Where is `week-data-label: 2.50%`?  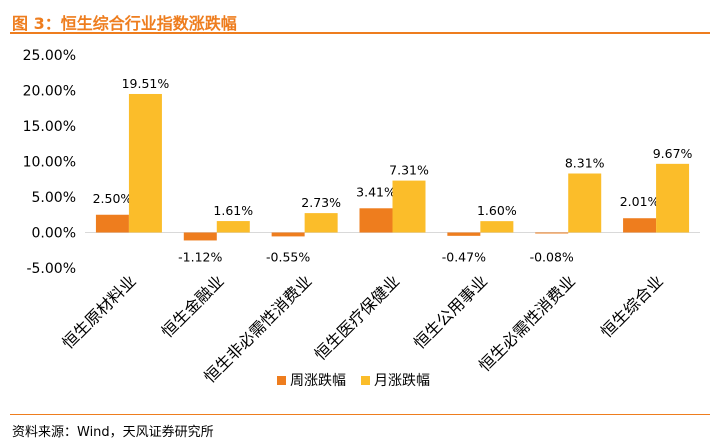 week-data-label: 2.50% is located at coordinates (113, 198).